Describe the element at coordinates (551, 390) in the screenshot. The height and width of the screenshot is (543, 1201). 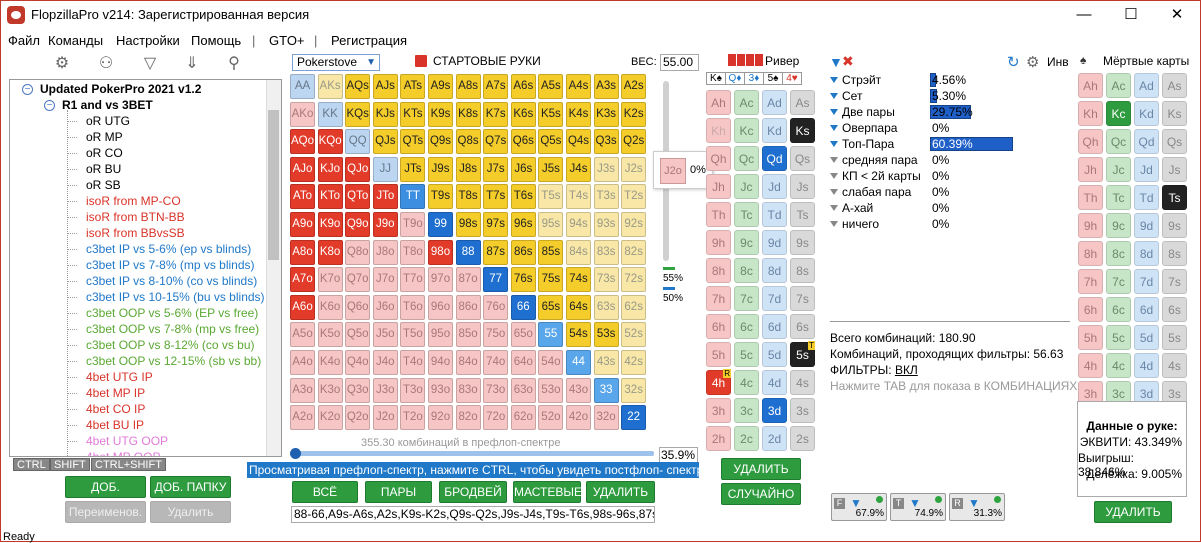
I see `hand-cell: 53o` at that location.